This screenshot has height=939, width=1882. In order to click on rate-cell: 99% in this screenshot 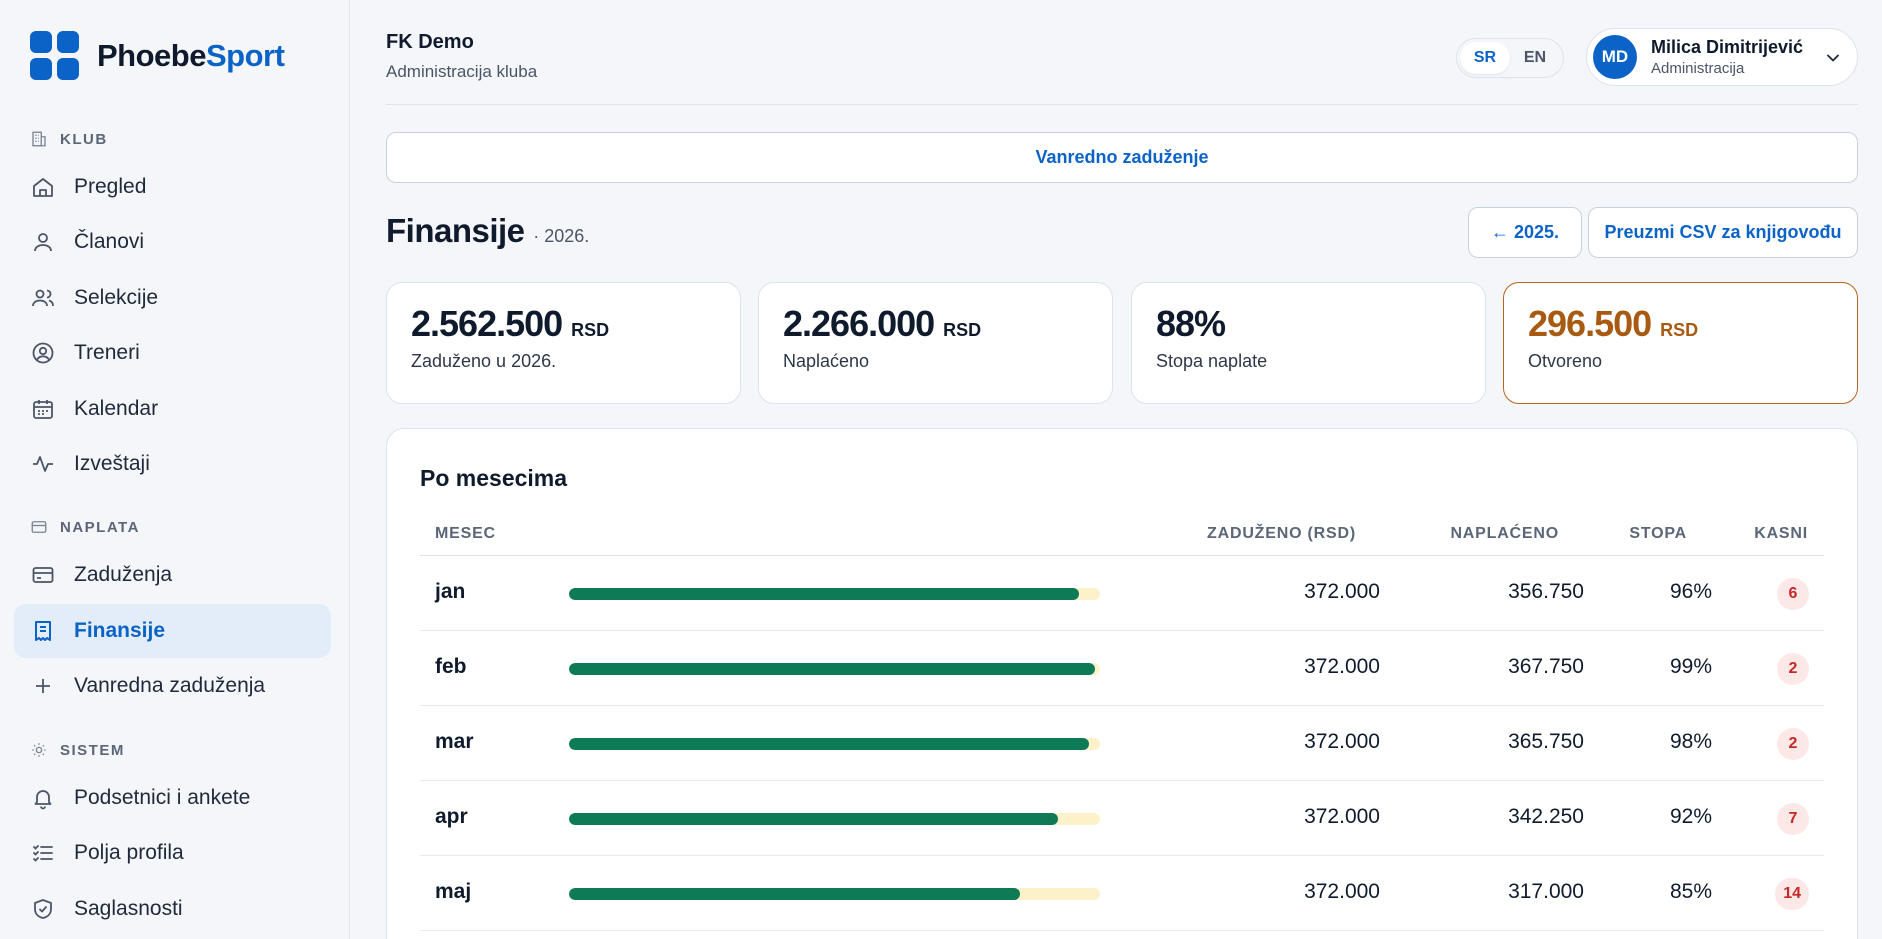, I will do `click(1690, 666)`.